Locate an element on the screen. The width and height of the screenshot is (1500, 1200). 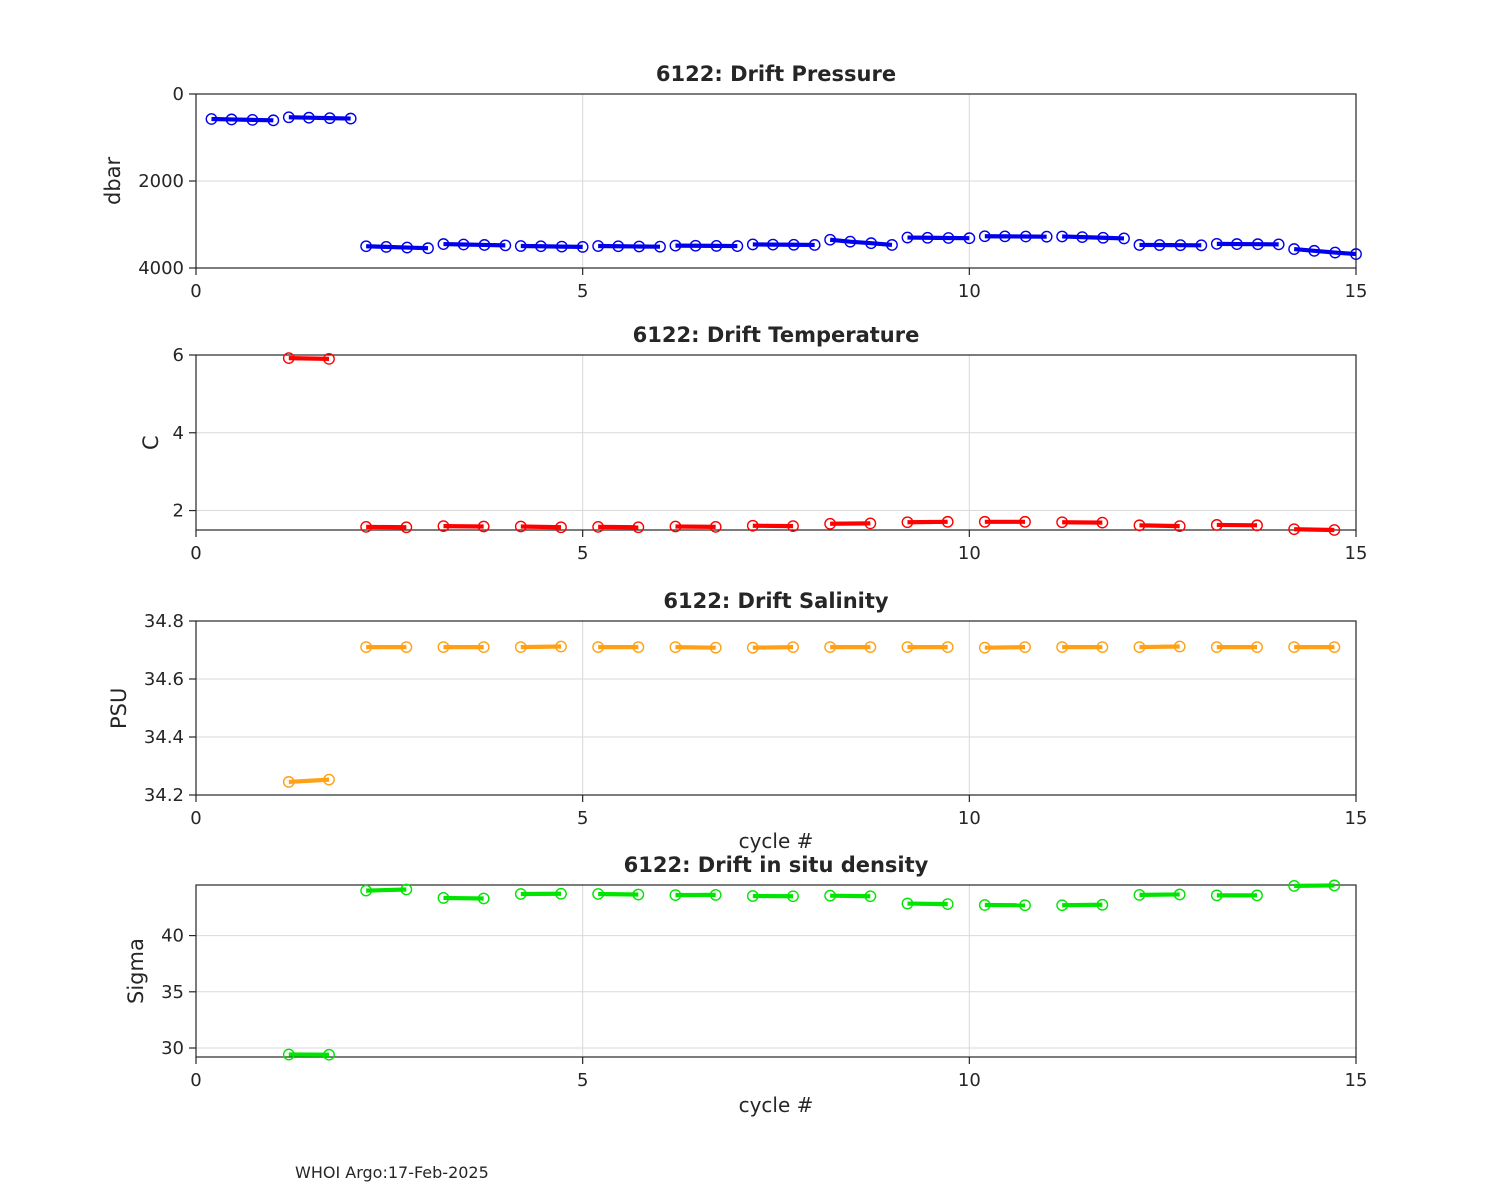
x-tick-label: 5 is located at coordinates (582, 291).